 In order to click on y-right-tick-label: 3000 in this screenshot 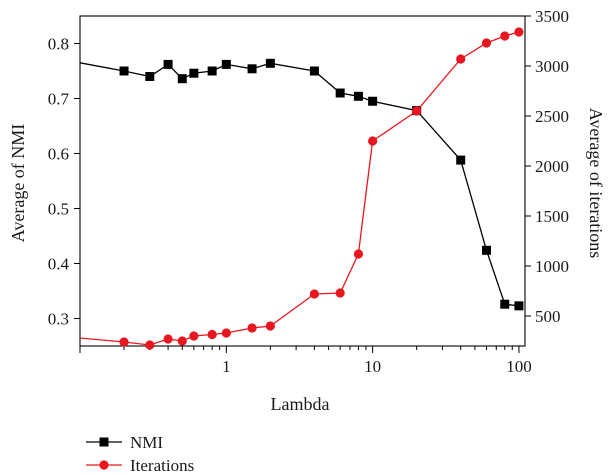, I will do `click(552, 66)`.